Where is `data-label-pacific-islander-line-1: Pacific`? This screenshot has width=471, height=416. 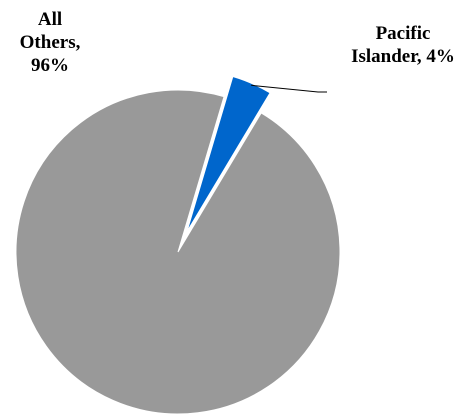 data-label-pacific-islander-line-1: Pacific is located at coordinates (403, 33).